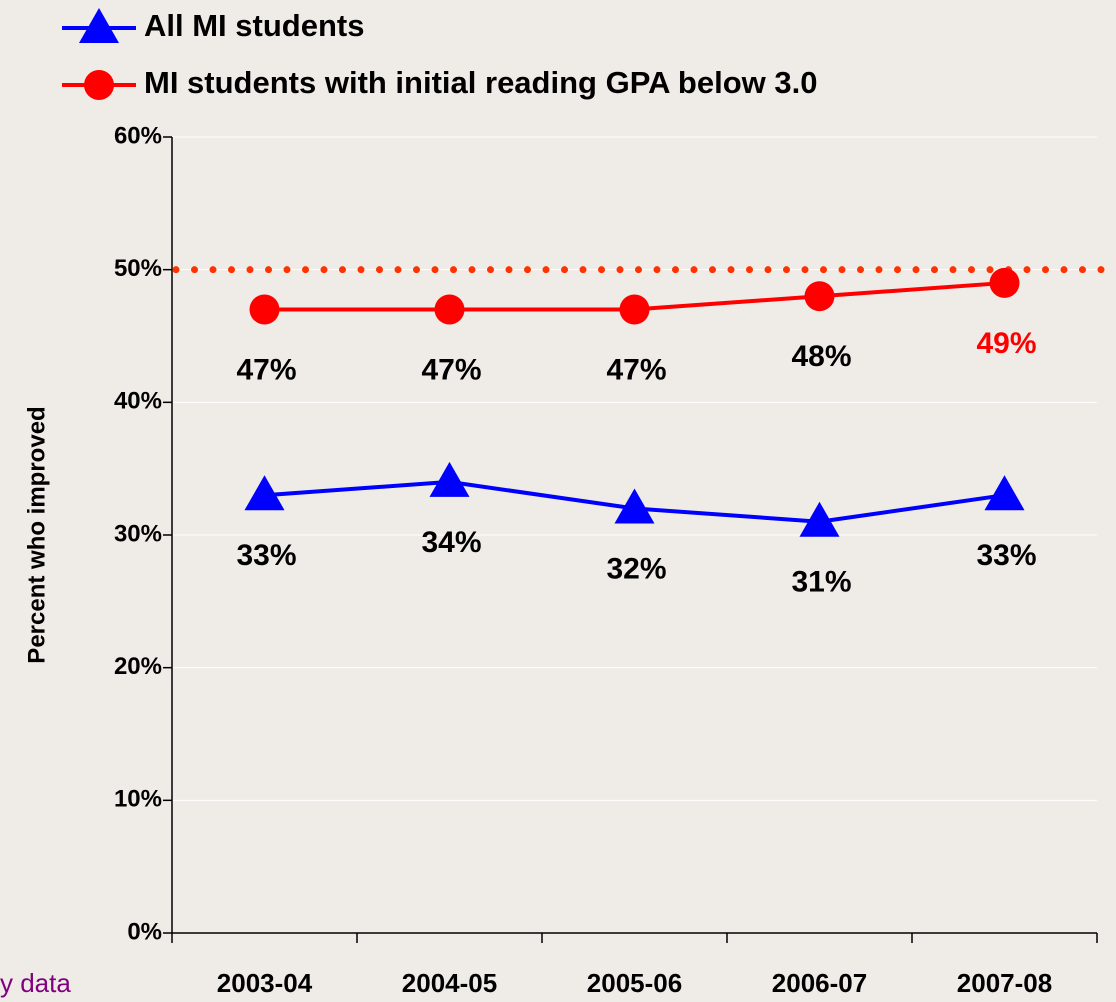 The image size is (1116, 1002). Describe the element at coordinates (451, 542) in the screenshot. I see `data-label: 34%` at that location.